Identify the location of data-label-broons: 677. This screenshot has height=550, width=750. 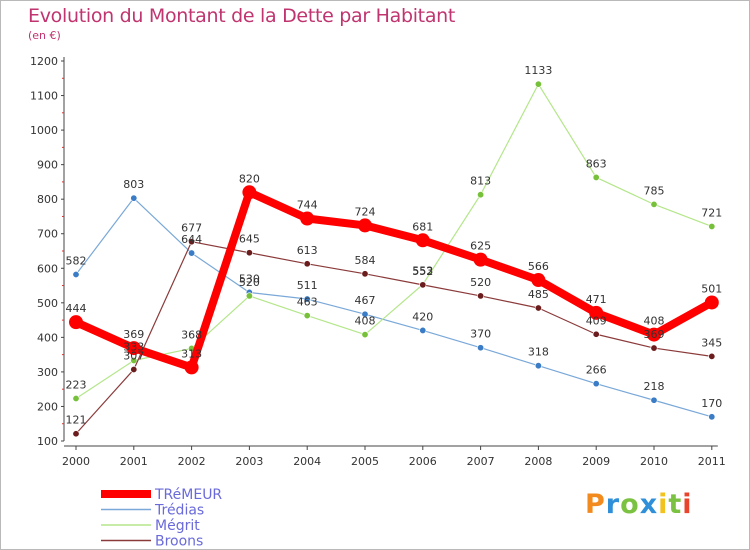
(191, 228).